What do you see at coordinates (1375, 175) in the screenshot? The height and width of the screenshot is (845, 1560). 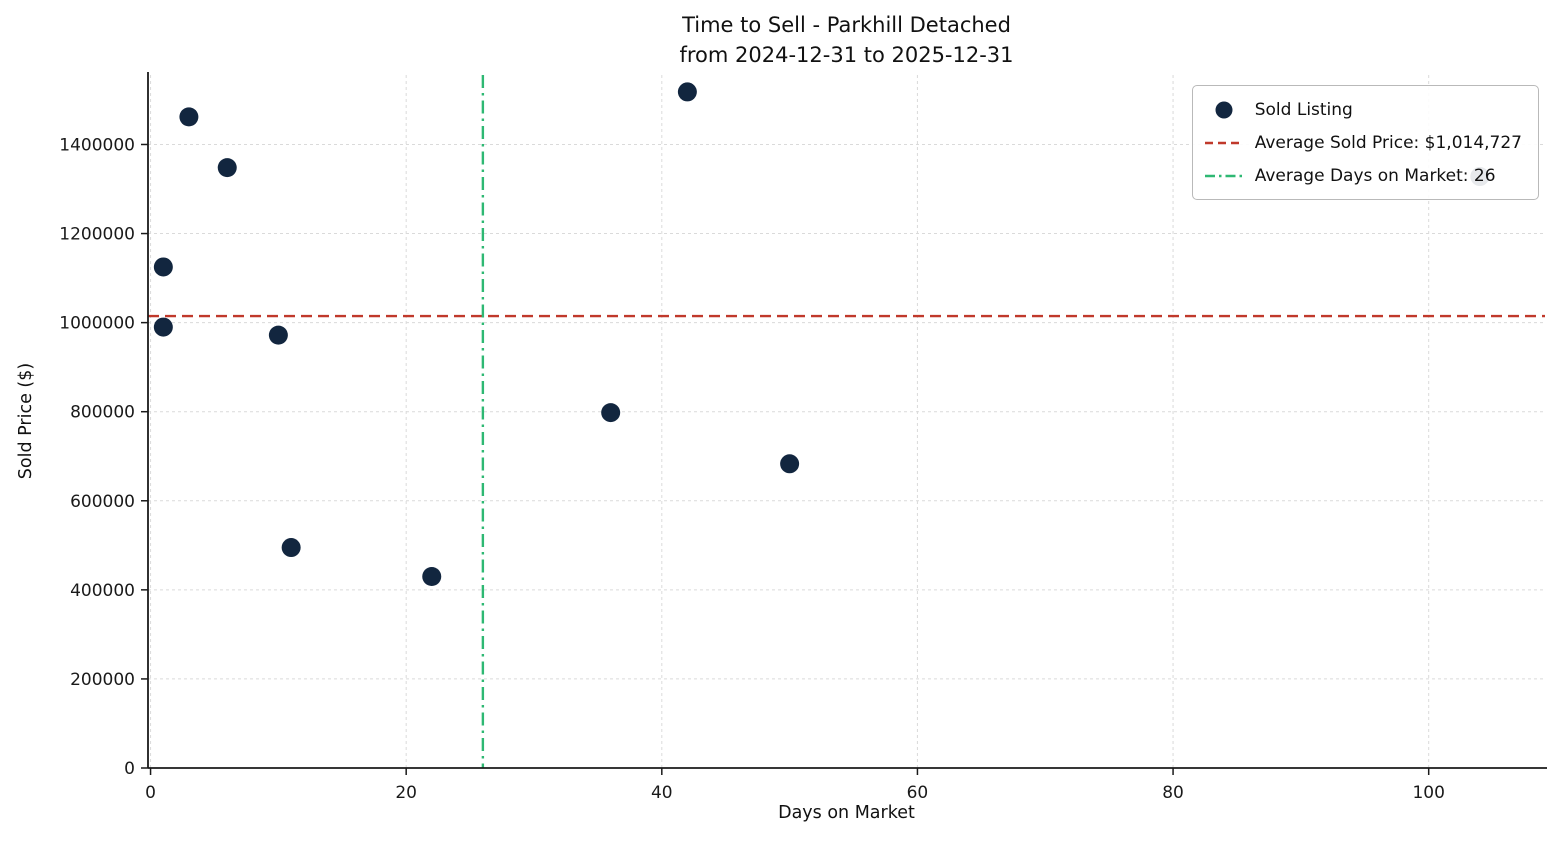 I see `legend-label-average-days: Average Days on Market: 26` at bounding box center [1375, 175].